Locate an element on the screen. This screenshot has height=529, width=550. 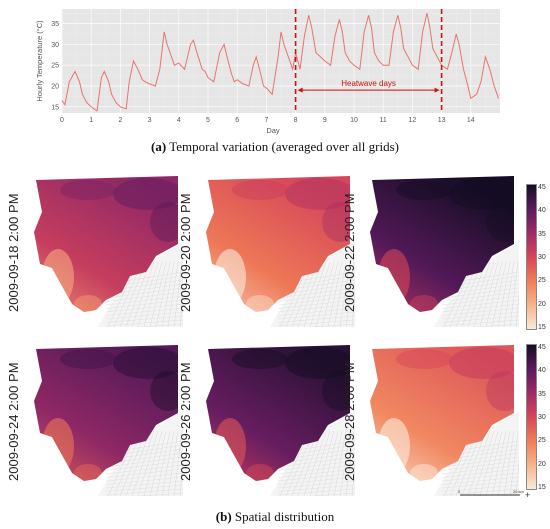
panel-date-label: 2009-09-22 2:00 PM is located at coordinates (349, 252).